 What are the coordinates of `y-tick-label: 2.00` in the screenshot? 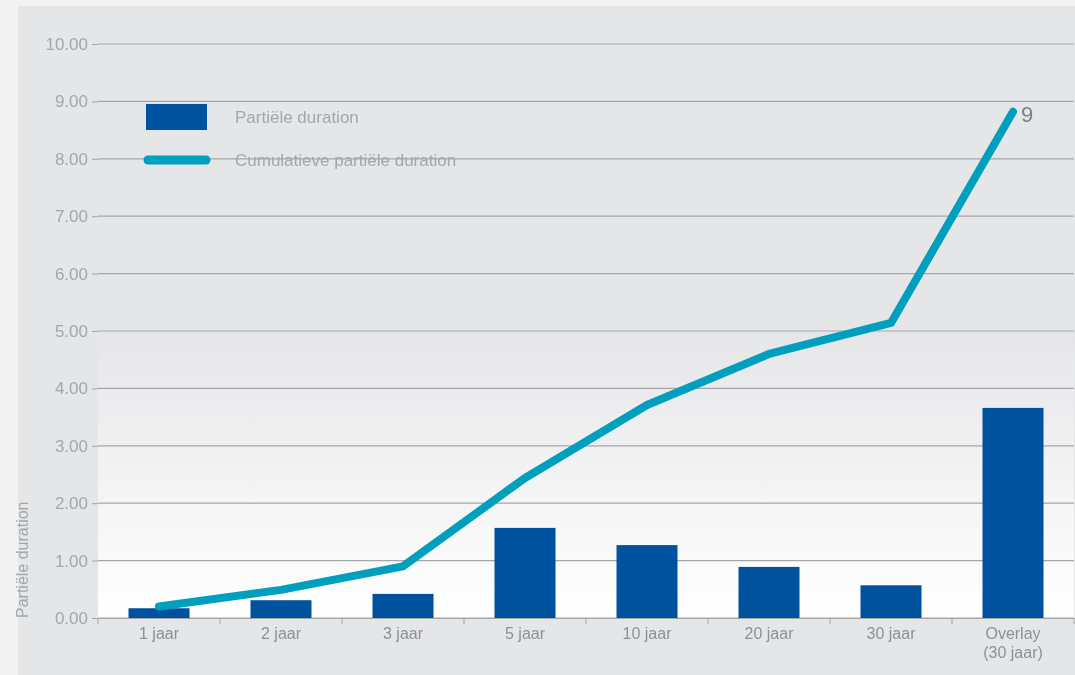 It's located at (71, 504).